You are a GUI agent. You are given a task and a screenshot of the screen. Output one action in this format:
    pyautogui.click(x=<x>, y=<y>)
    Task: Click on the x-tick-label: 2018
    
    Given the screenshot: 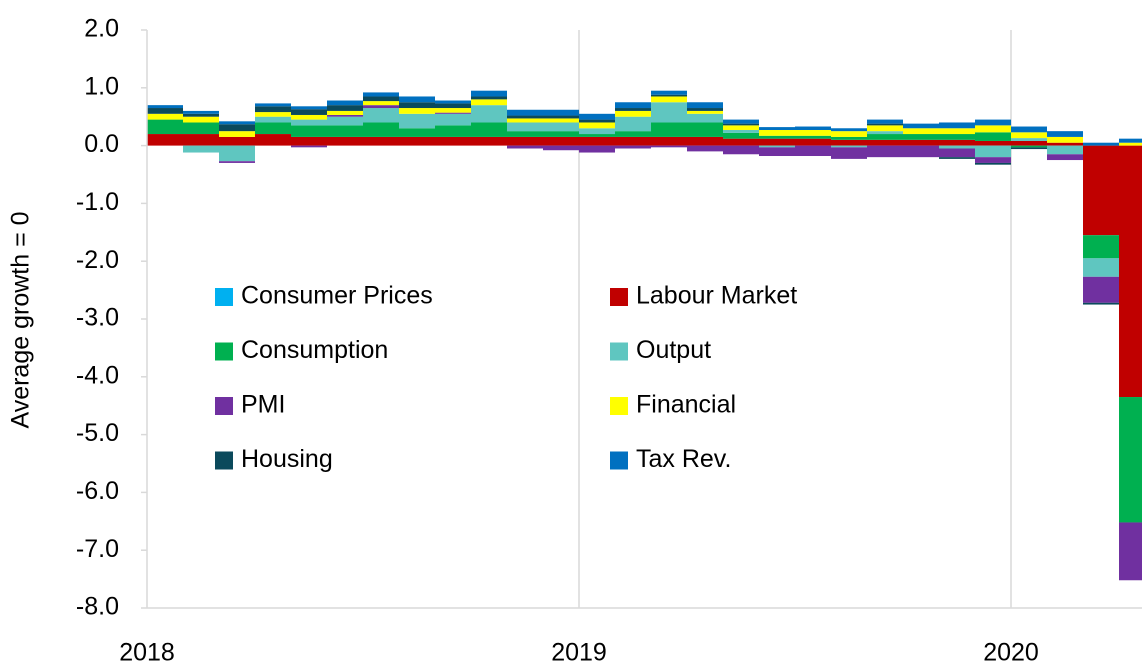 What is the action you would take?
    pyautogui.click(x=147, y=653)
    